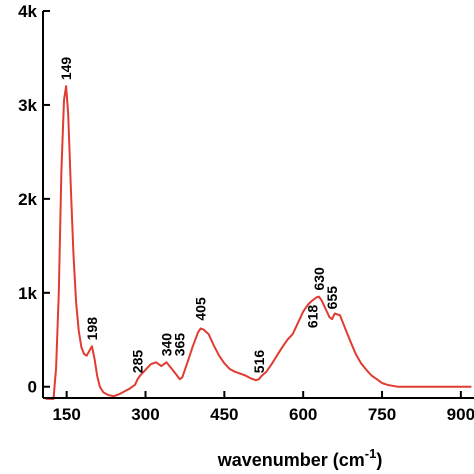 This screenshot has width=474, height=474. I want to click on x-tick-label: 750, so click(382, 414).